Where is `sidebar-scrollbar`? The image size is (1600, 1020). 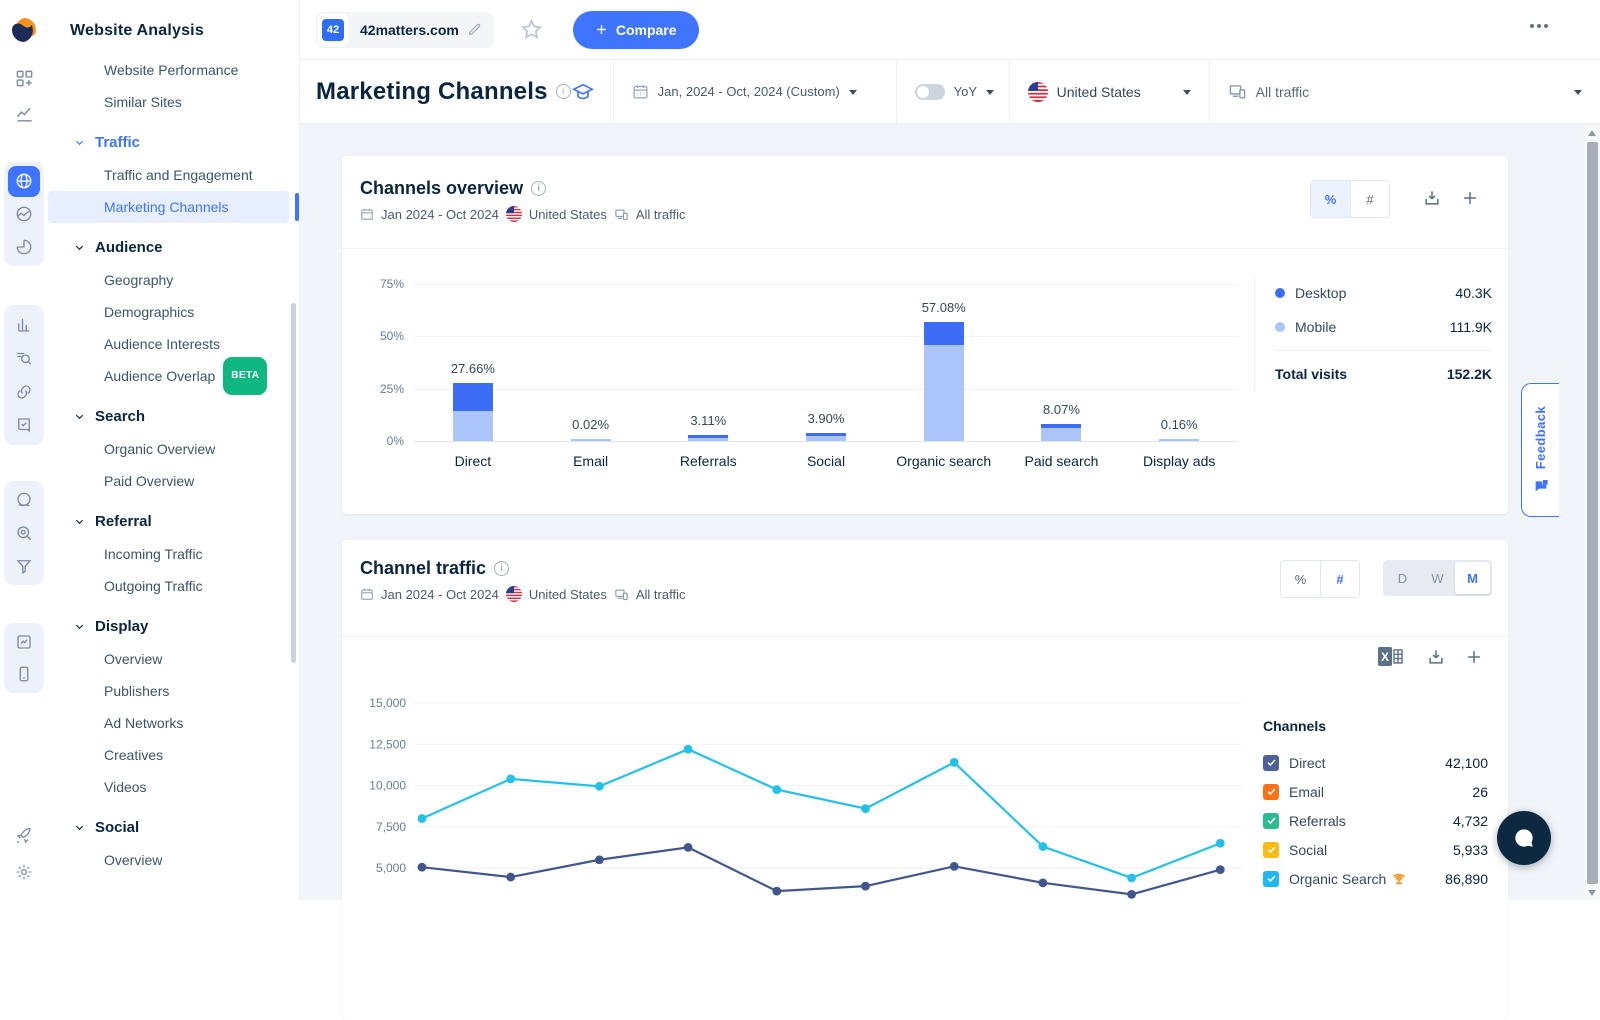
sidebar-scrollbar is located at coordinates (293, 483).